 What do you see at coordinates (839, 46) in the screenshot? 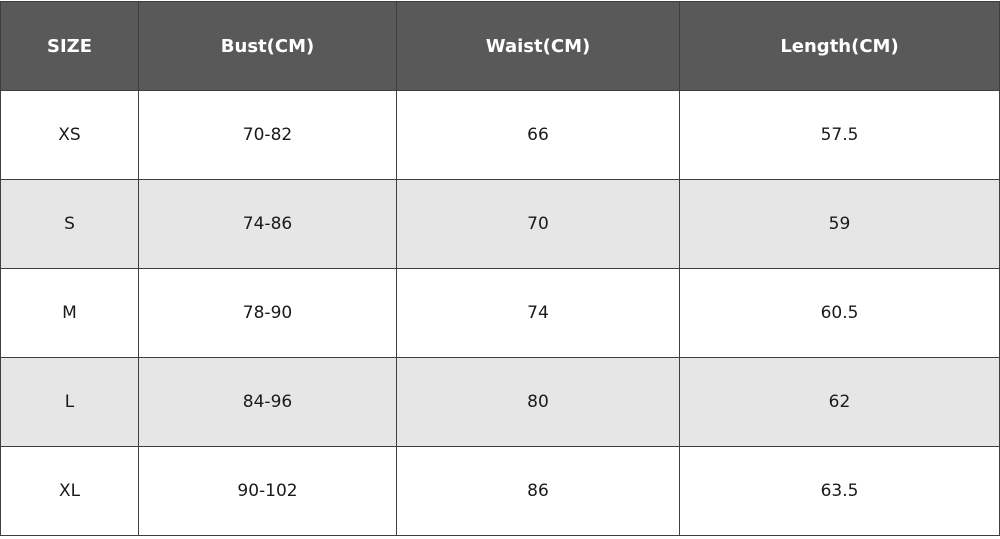
I see `header-length: Length(CM)` at bounding box center [839, 46].